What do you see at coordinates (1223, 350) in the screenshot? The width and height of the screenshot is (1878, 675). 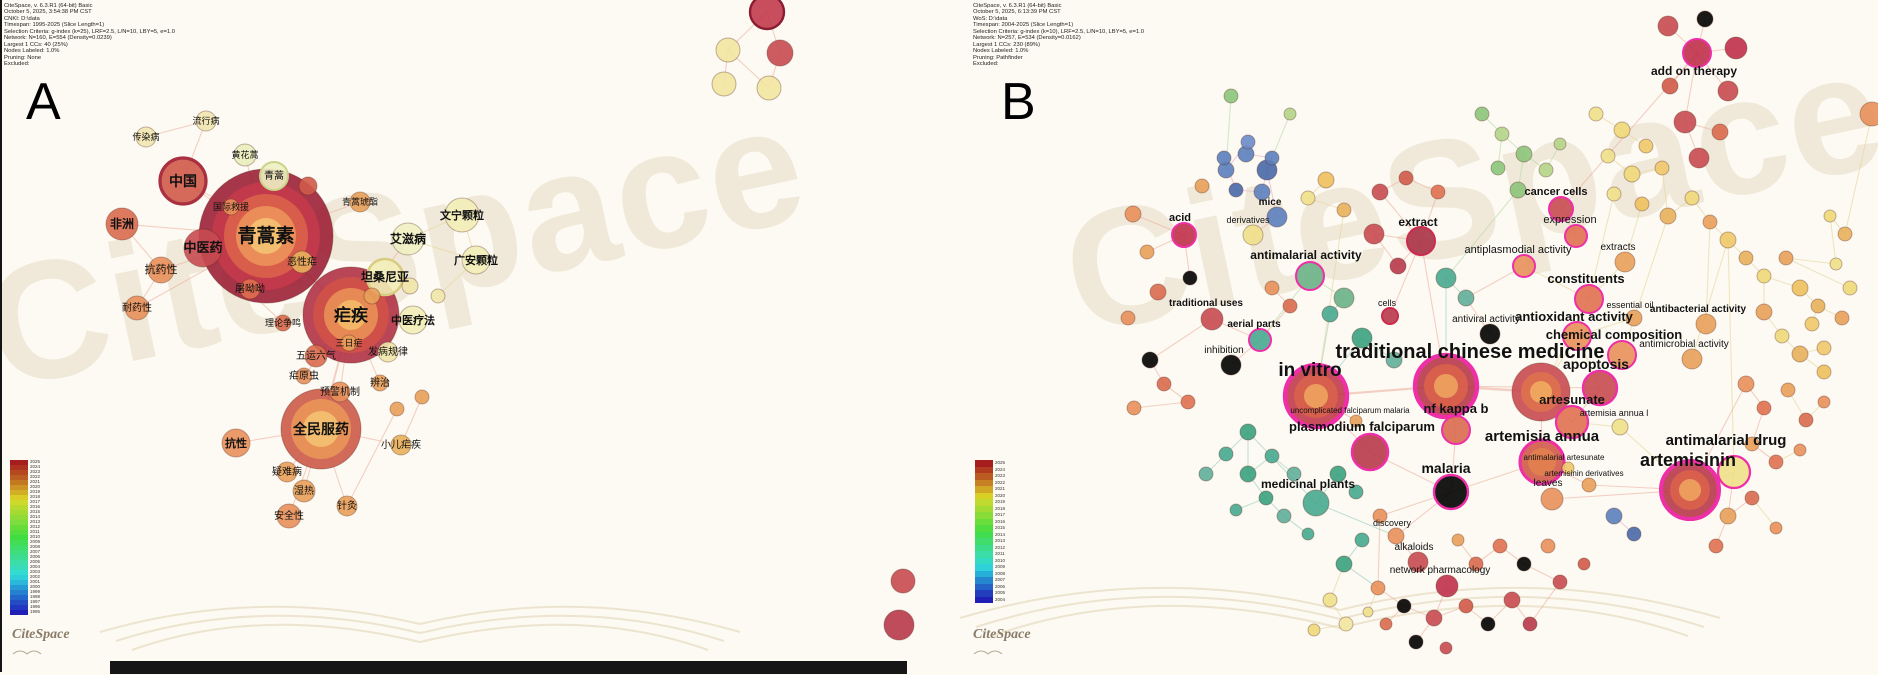 I see `node-label: inhibition` at bounding box center [1223, 350].